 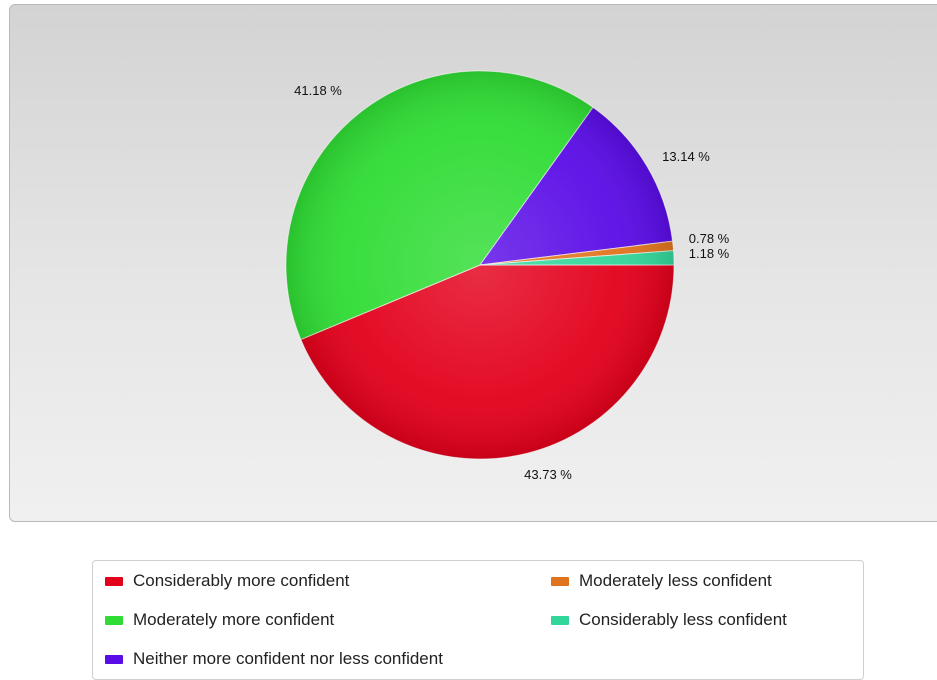 What do you see at coordinates (548, 474) in the screenshot?
I see `slice-label: 43.73 %` at bounding box center [548, 474].